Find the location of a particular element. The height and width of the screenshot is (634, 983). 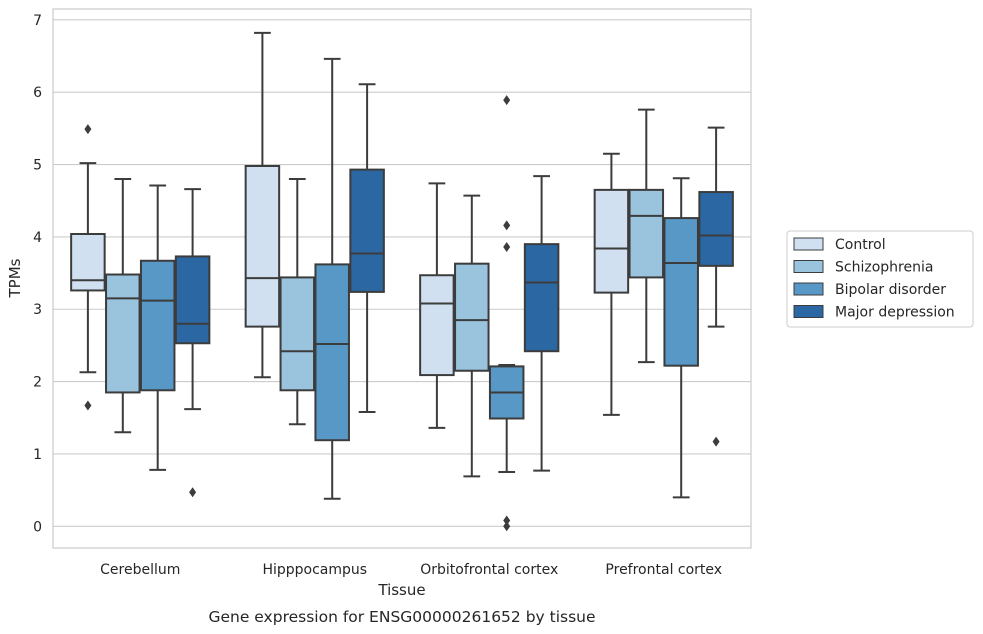

x-tick-label: Hipppocampus is located at coordinates (314, 570).